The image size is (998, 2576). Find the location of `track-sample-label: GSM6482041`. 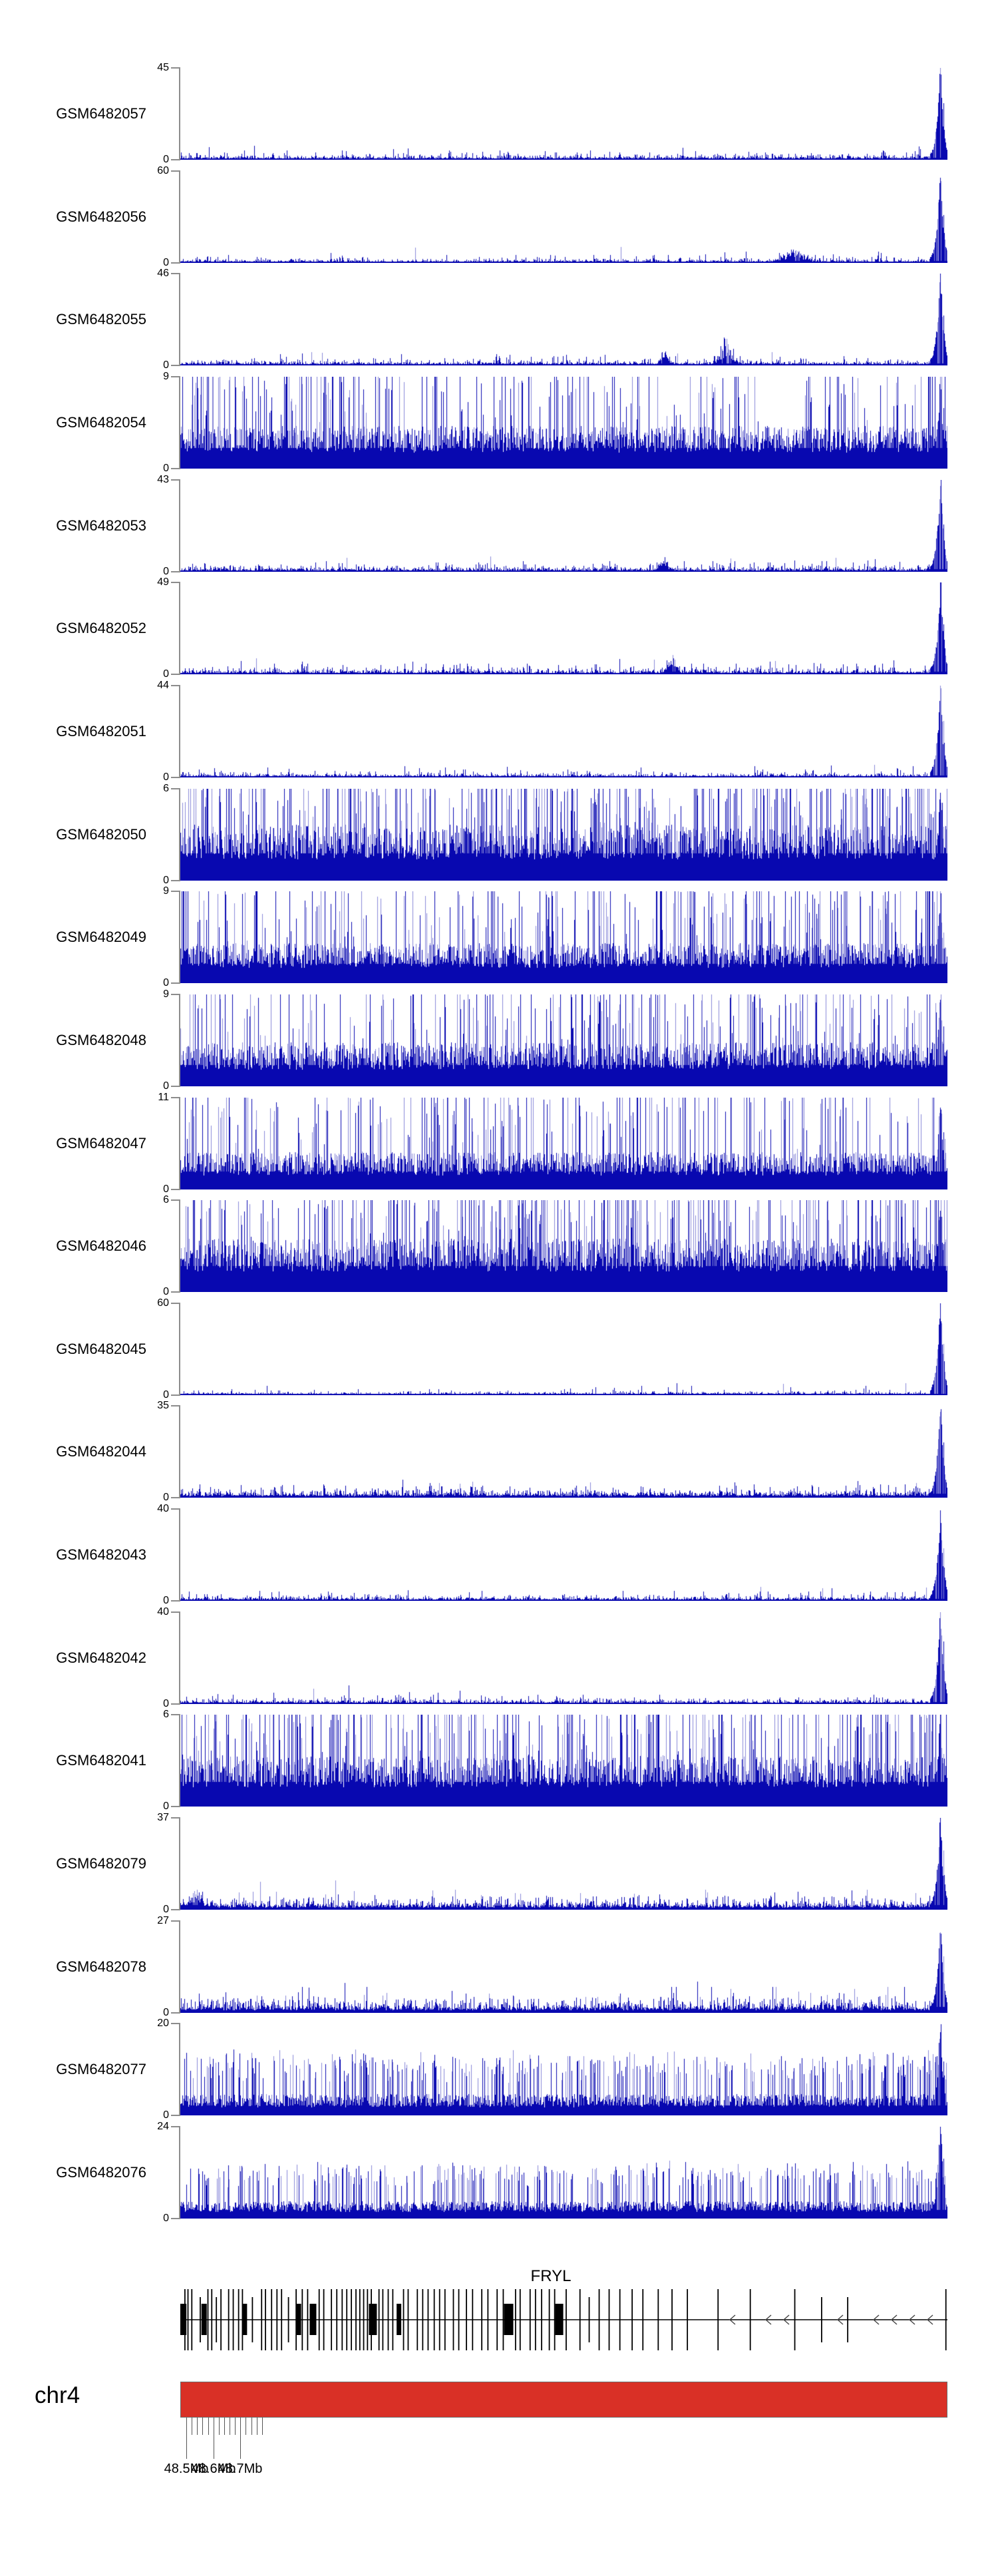

track-sample-label: GSM6482041 is located at coordinates (101, 1760).